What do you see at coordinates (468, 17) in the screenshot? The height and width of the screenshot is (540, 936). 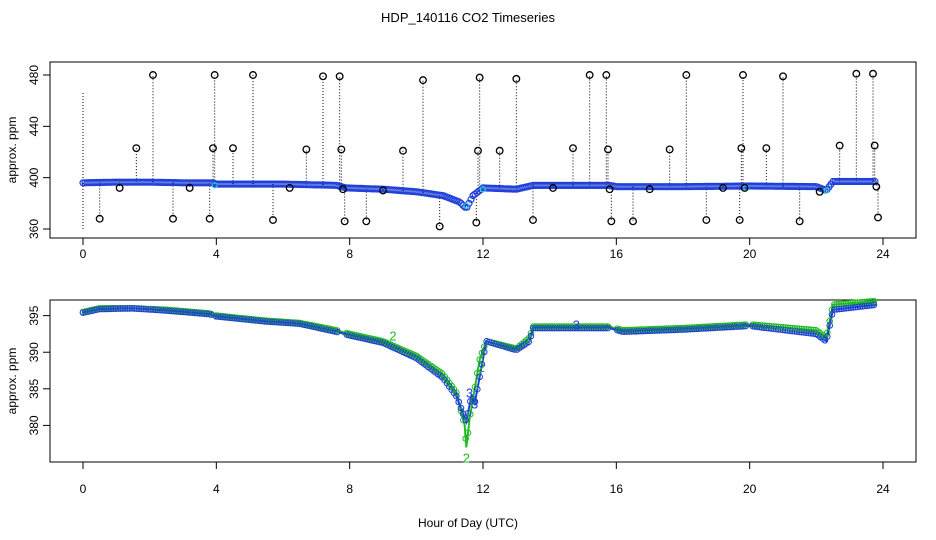 I see `chart-title: HDP_140116 CO2 Timeseries` at bounding box center [468, 17].